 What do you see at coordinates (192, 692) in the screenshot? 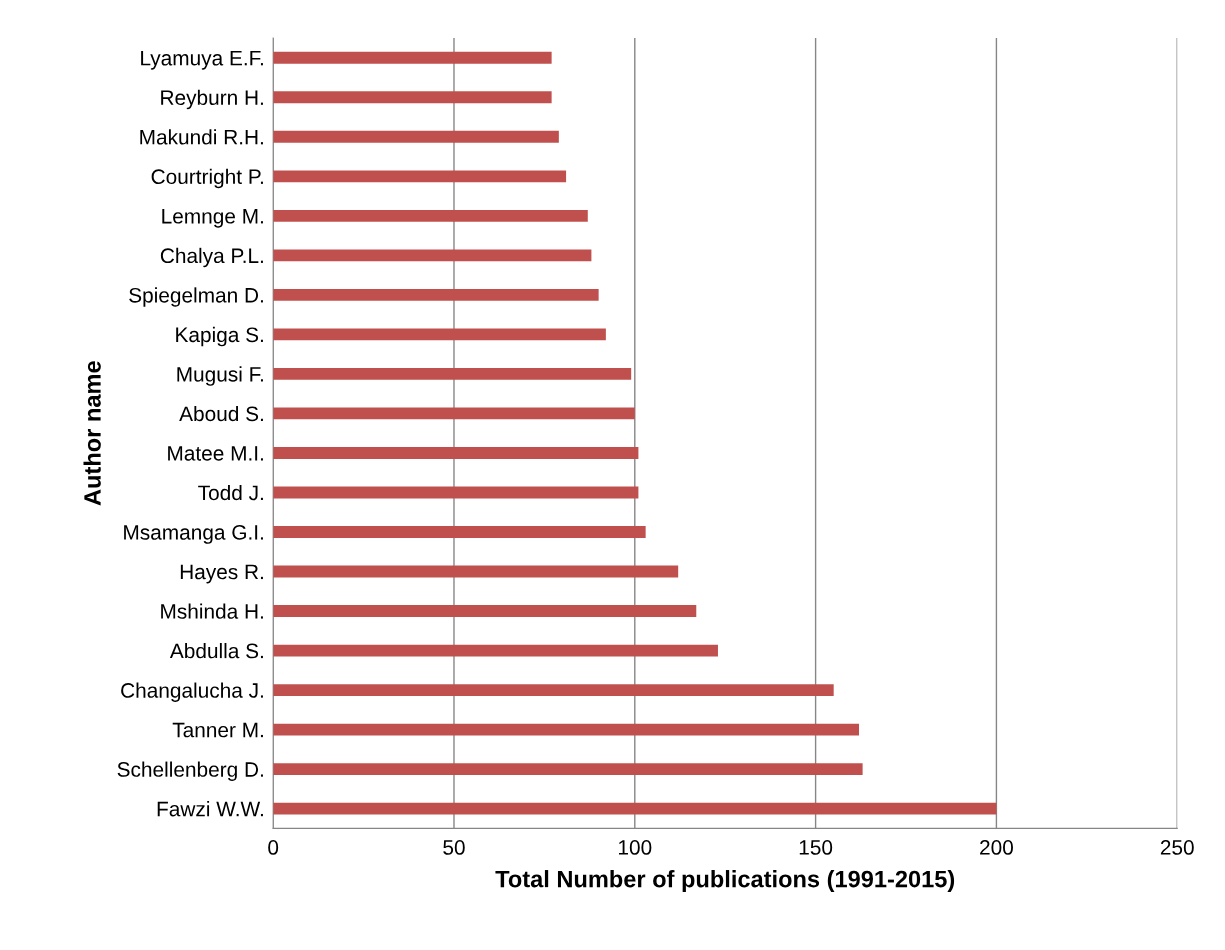
I see `y-tick-label: Changalucha J.` at bounding box center [192, 692].